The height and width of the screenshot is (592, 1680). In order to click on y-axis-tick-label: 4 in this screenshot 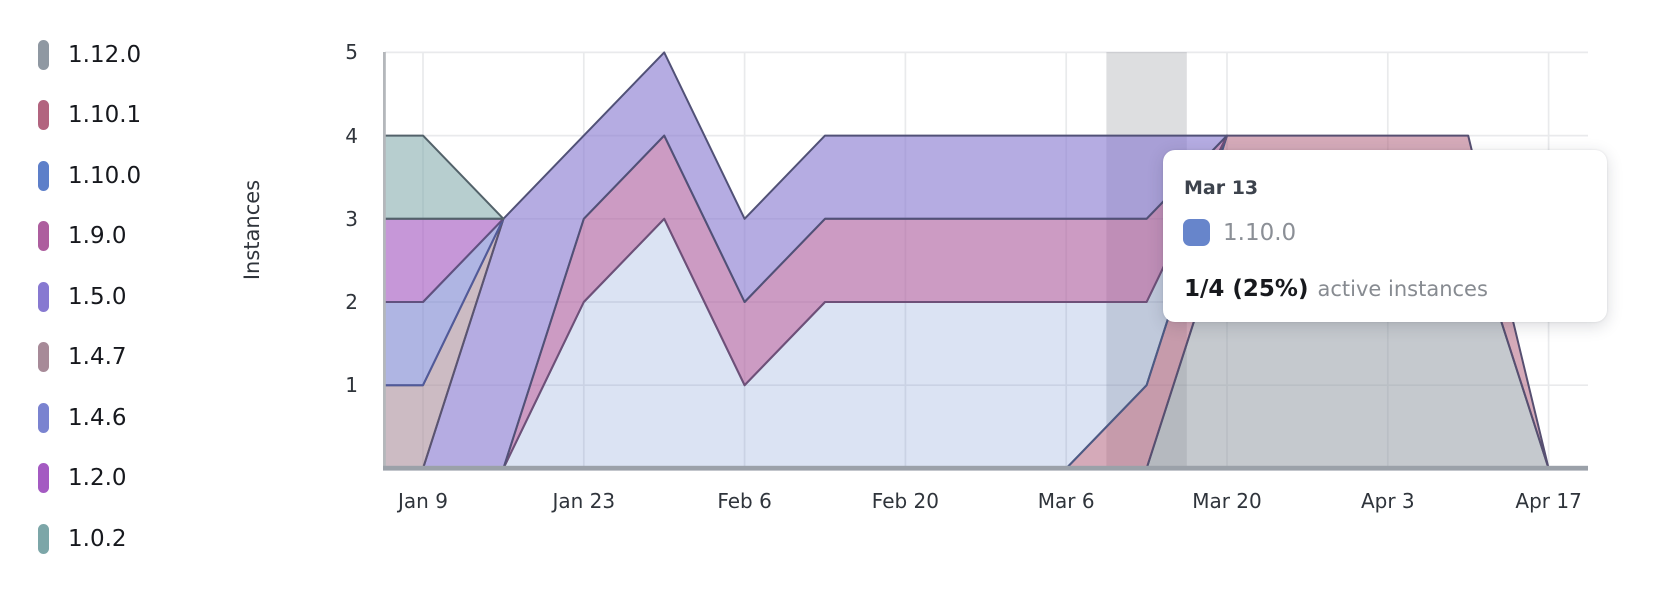, I will do `click(351, 135)`.